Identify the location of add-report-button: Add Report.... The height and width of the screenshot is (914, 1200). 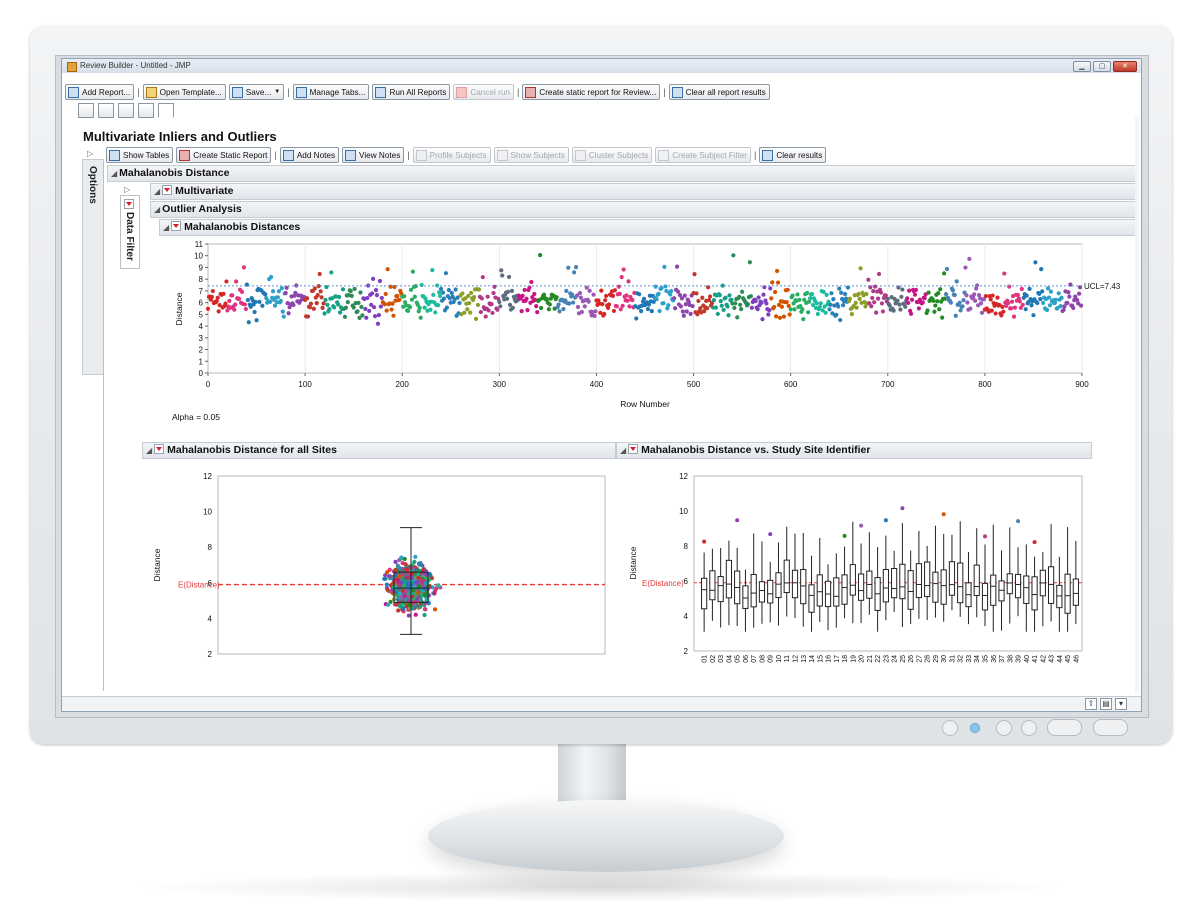
(100, 92).